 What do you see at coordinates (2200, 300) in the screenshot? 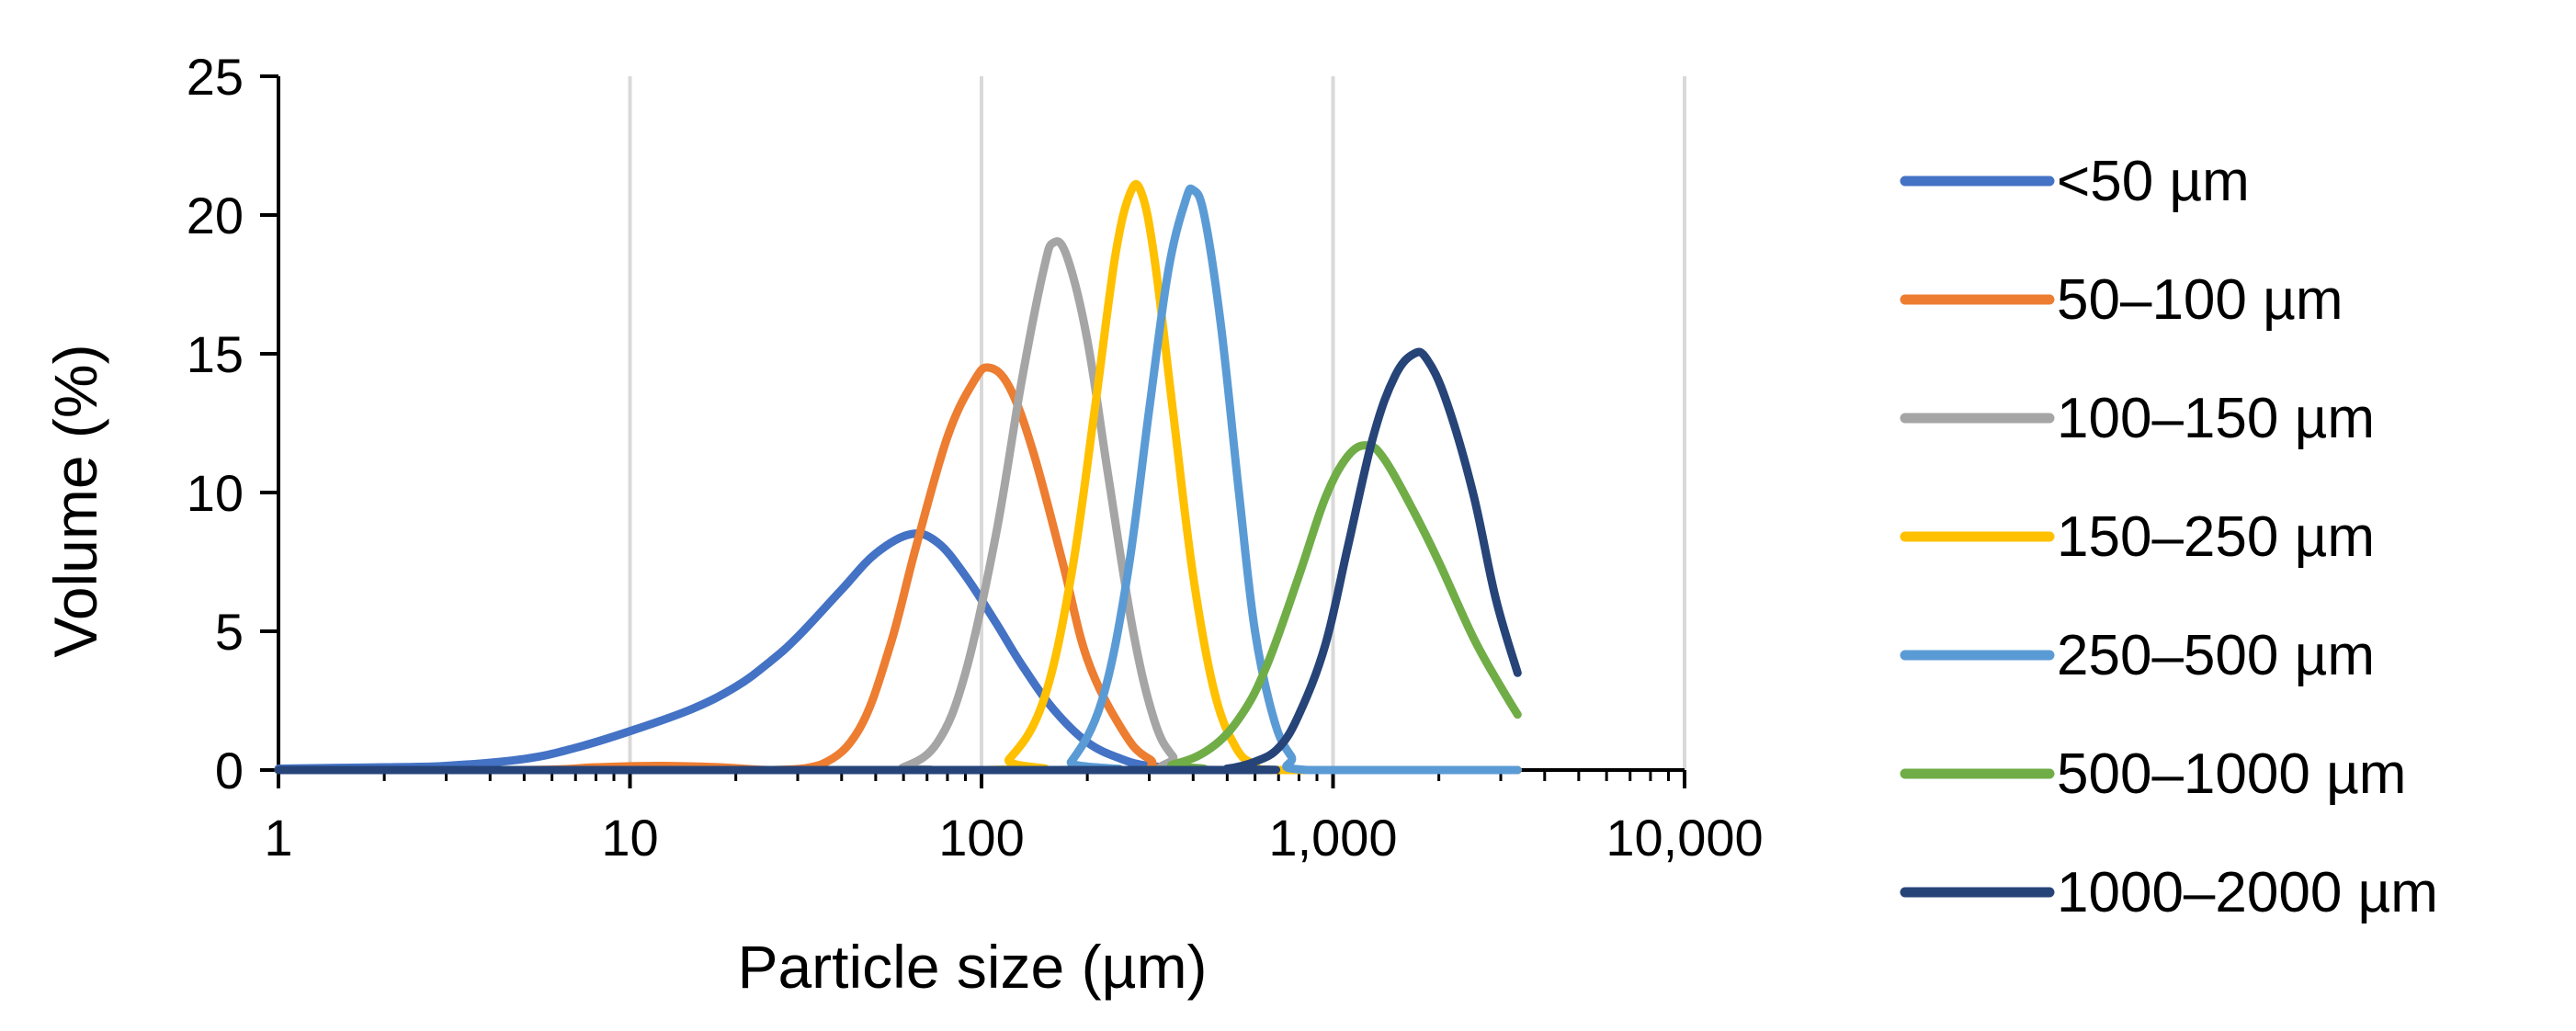
I see `legend-label: 50–100 µm` at bounding box center [2200, 300].